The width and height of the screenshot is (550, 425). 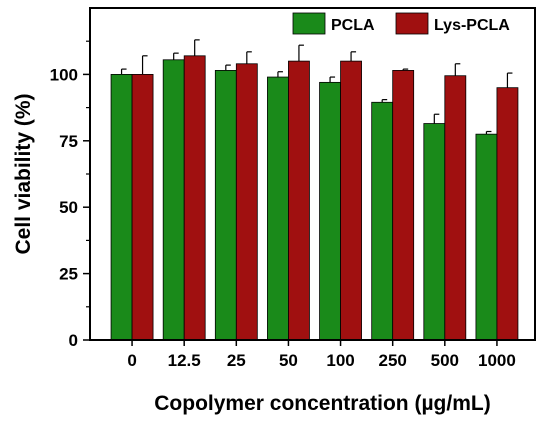 I want to click on x-tick-label-50: 50, so click(x=288, y=360).